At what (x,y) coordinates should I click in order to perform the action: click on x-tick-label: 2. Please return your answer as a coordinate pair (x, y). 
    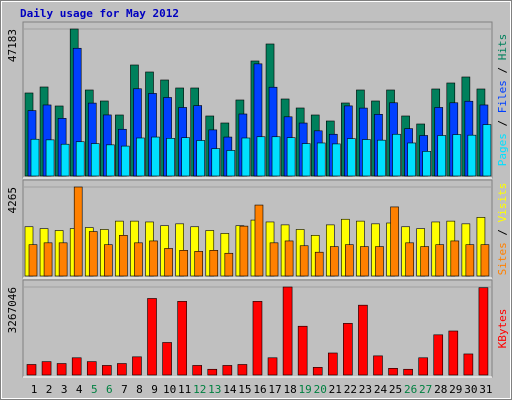
    Looking at the image, I should click on (49, 389).